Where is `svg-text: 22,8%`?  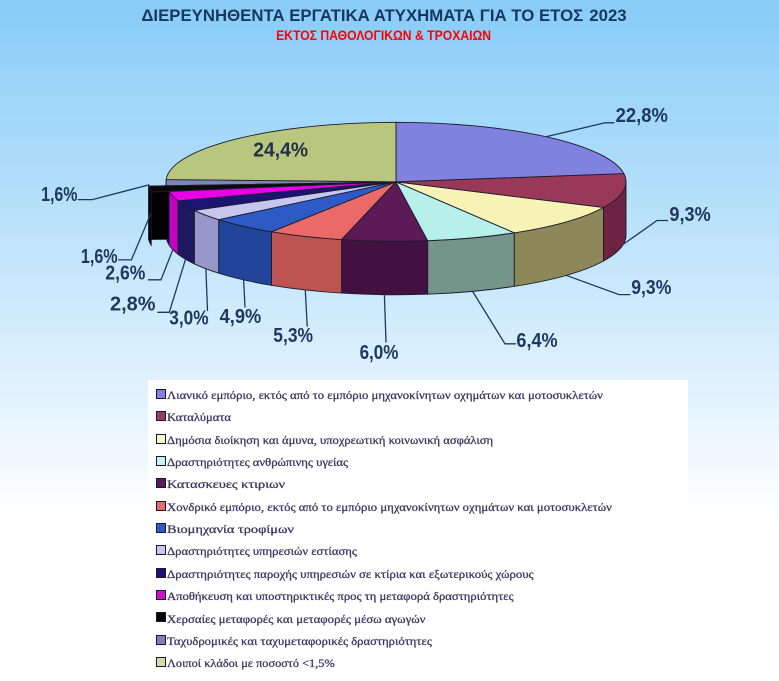 svg-text: 22,8% is located at coordinates (642, 116).